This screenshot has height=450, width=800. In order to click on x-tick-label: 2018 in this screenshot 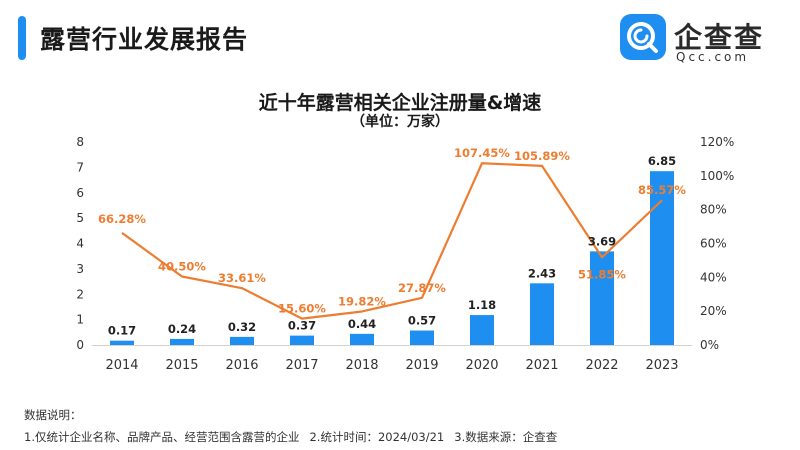, I will do `click(361, 365)`.